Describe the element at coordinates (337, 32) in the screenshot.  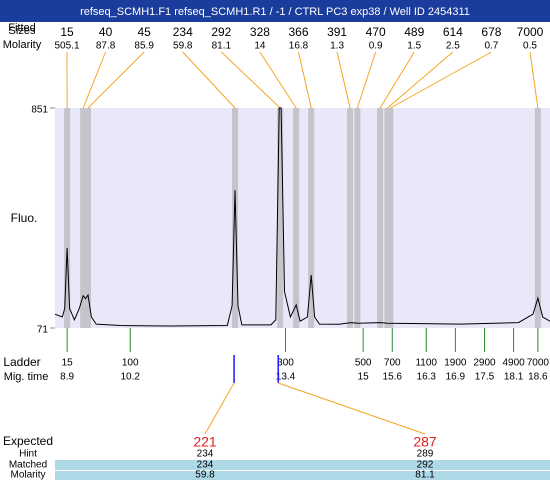
I see `peak-size: 391` at that location.